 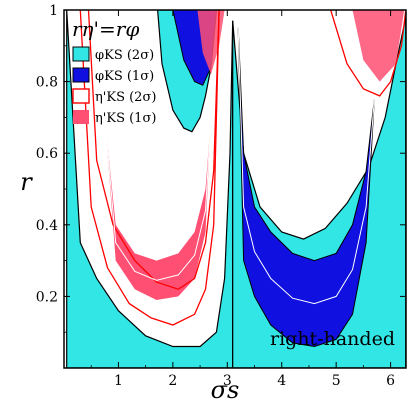 I want to click on eta-1sigma-midline, so click(x=158, y=199).